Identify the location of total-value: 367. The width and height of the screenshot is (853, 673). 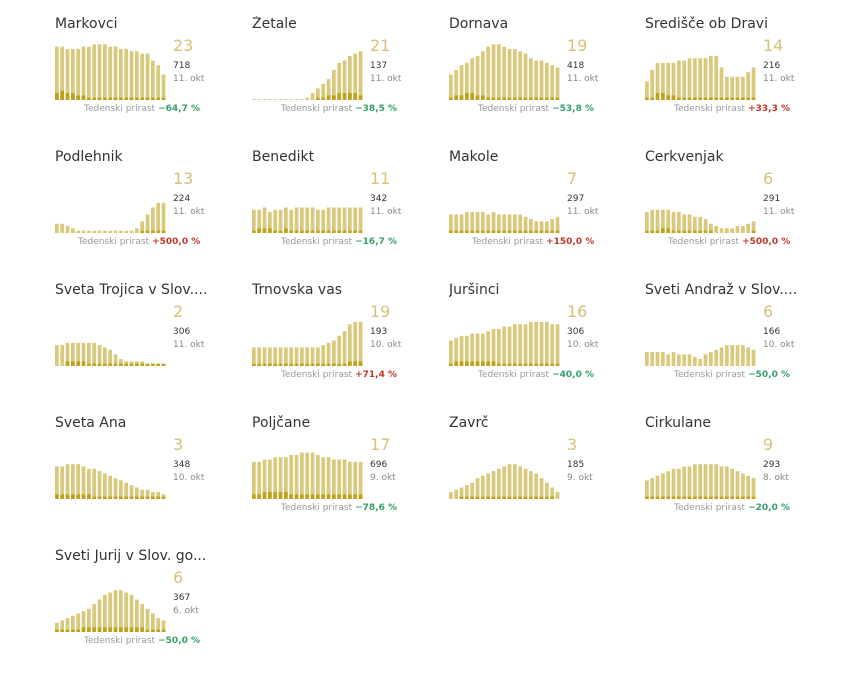
(182, 598).